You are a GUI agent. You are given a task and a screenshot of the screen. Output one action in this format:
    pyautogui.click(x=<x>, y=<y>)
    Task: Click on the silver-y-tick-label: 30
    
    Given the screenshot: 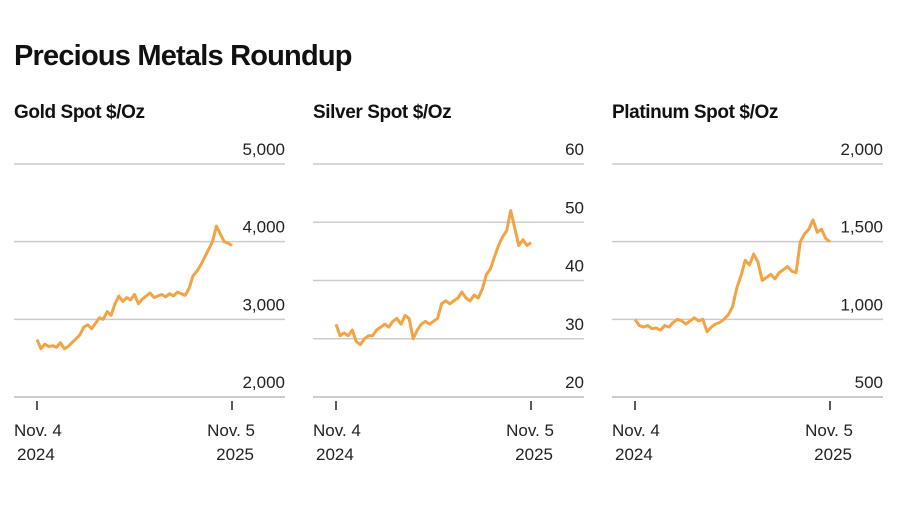 What is the action you would take?
    pyautogui.click(x=574, y=324)
    